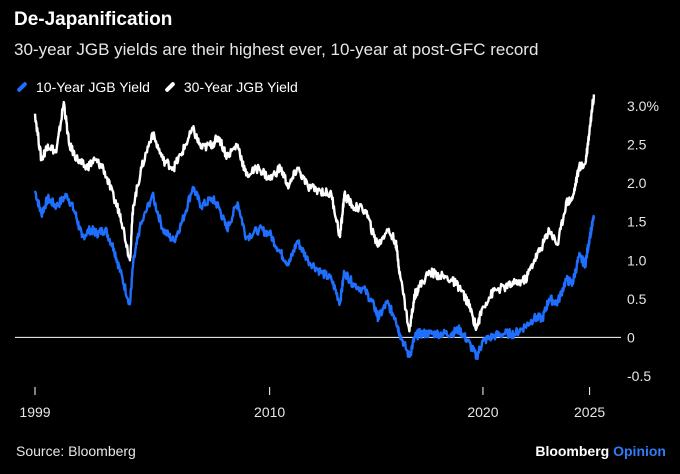  I want to click on y-tick-label: -0.5, so click(639, 376).